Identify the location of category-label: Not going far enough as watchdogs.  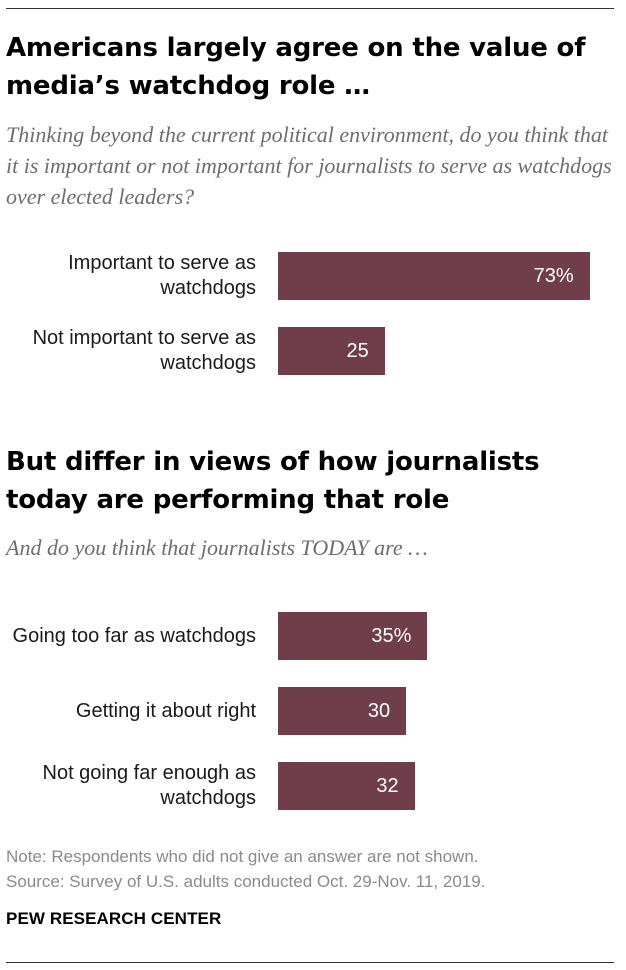
(149, 785).